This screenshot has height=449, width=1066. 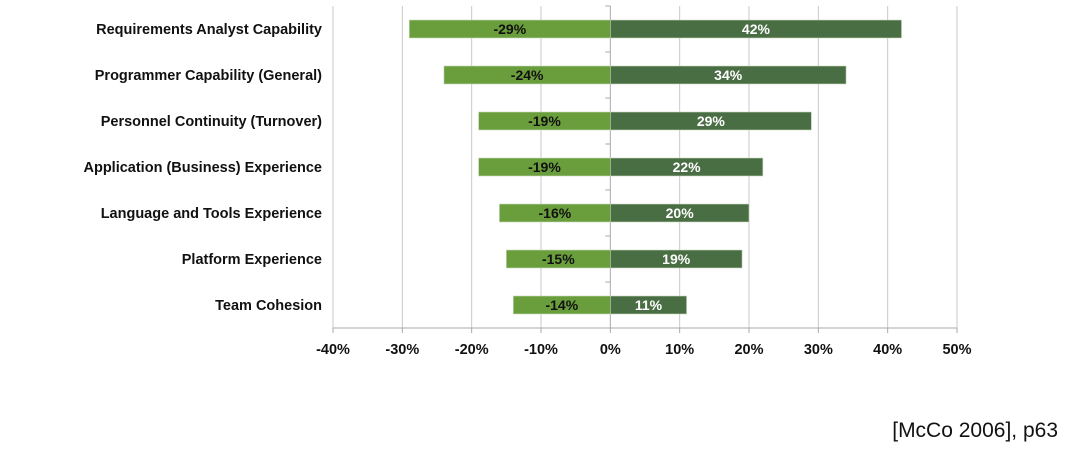 I want to click on category-label: Language and Tools Experience, so click(x=211, y=214).